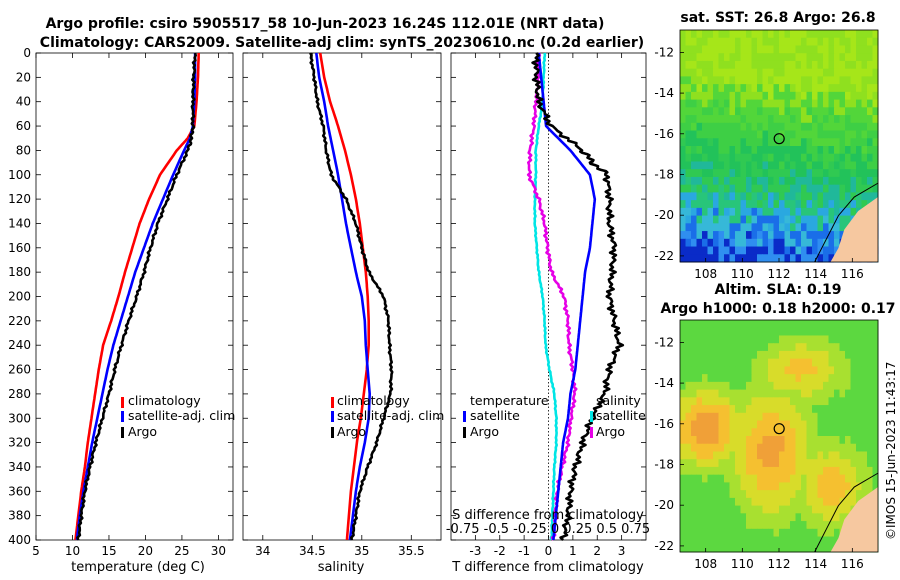 The height and width of the screenshot is (580, 900). I want to click on y-tick-label: 240, so click(19, 345).